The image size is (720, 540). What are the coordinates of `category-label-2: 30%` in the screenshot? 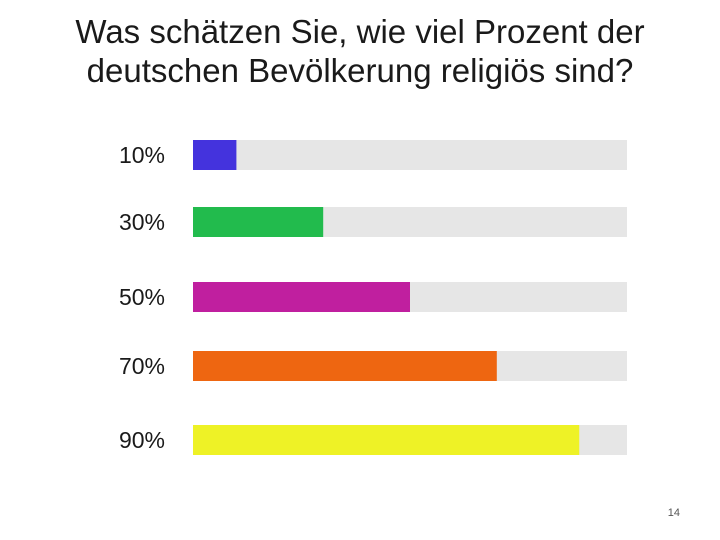 It's located at (142, 222).